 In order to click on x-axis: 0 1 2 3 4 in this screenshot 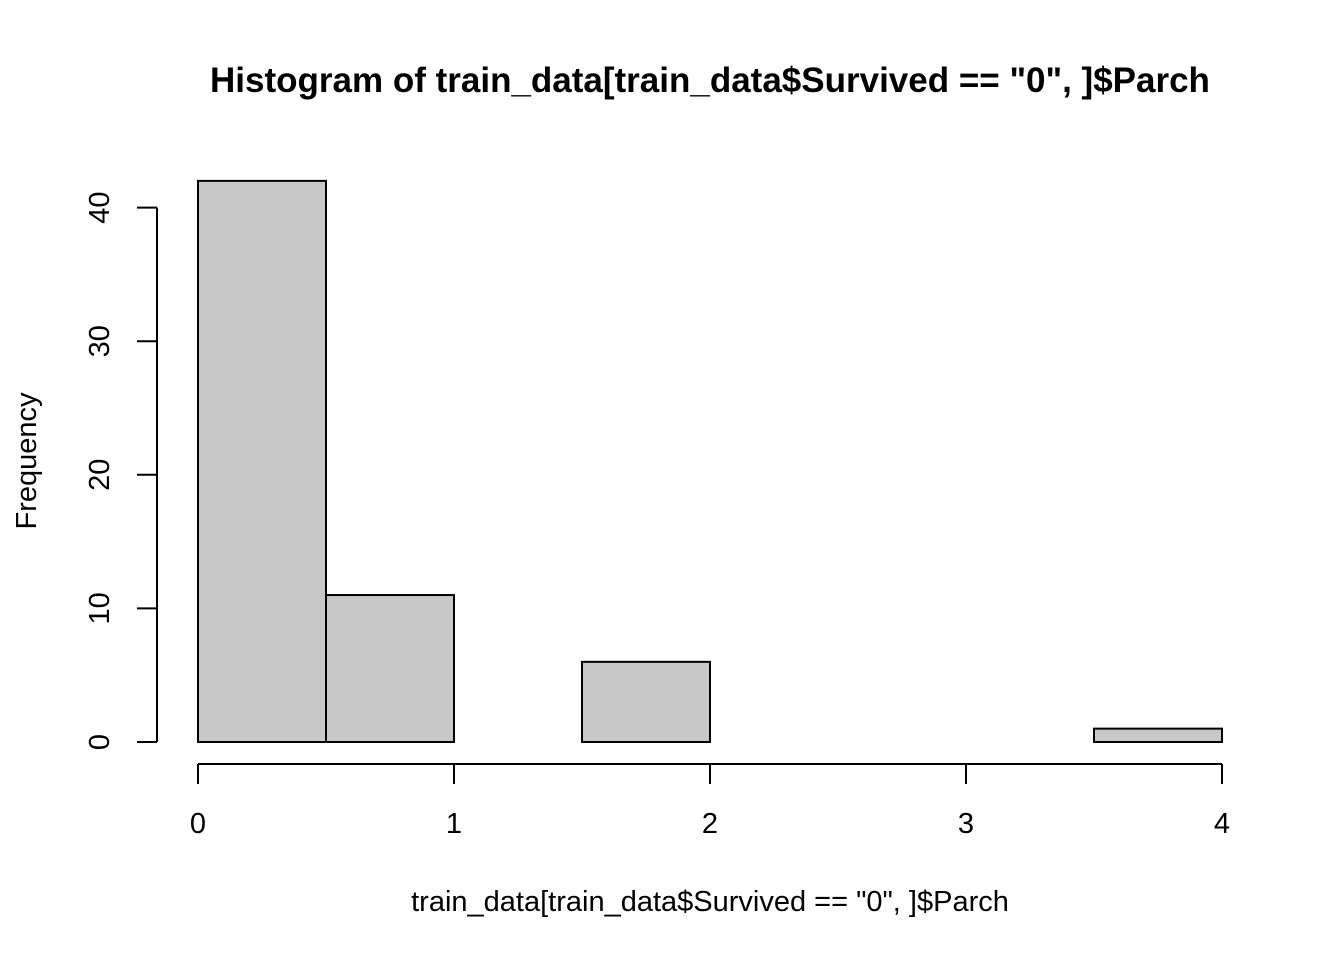, I will do `click(710, 801)`.